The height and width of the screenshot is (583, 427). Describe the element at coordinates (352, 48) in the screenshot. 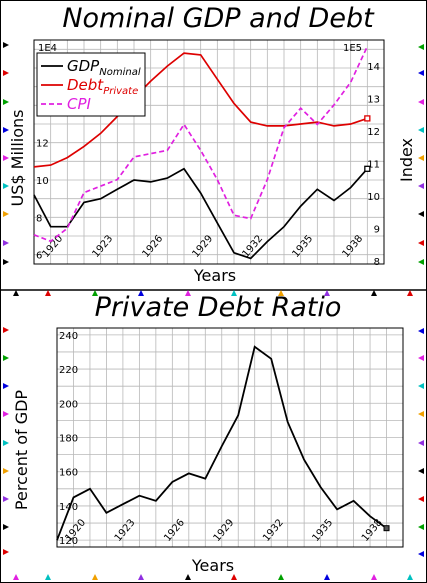

I see `chart1-y2-multiplier: 1E5` at that location.